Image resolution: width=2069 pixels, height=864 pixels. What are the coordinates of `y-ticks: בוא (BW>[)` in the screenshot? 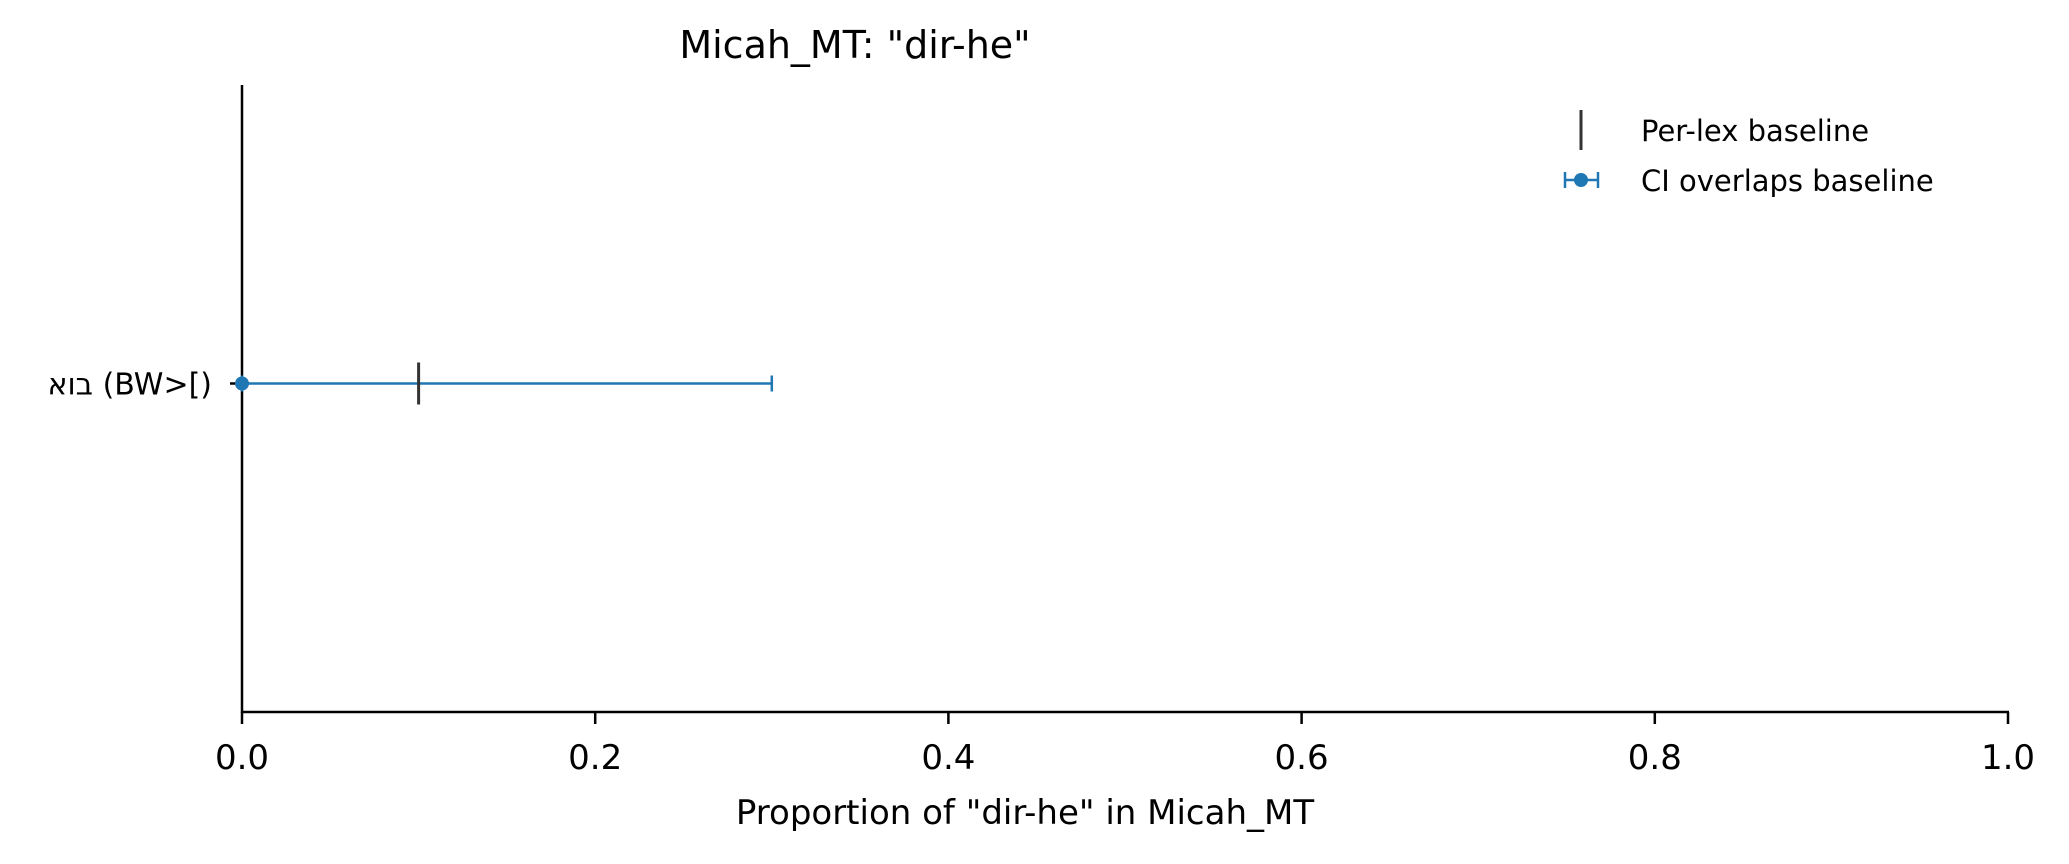 It's located at (144, 385).